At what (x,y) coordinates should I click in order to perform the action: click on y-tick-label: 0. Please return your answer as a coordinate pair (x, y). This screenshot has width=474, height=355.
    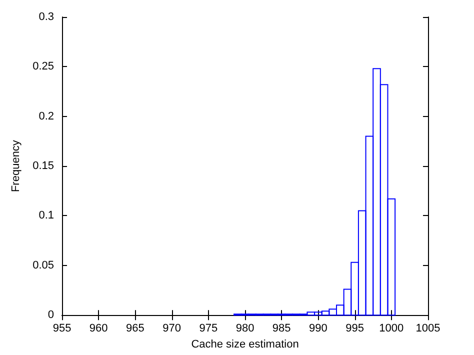
    Looking at the image, I should click on (51, 315).